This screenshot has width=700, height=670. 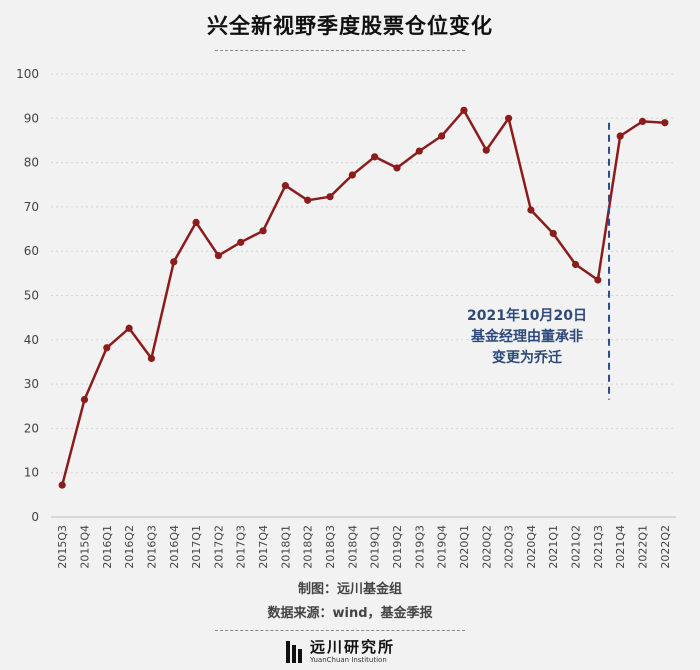 What do you see at coordinates (375, 547) in the screenshot?
I see `x-tick-label: 2019Q1` at bounding box center [375, 547].